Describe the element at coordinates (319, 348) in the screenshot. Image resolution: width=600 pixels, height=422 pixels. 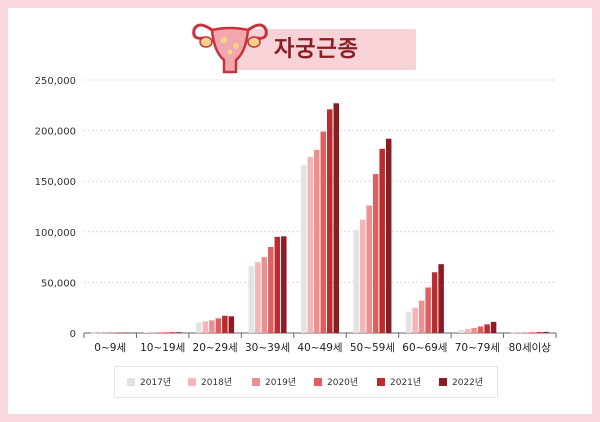
I see `x-tick-label: 40~49세` at that location.